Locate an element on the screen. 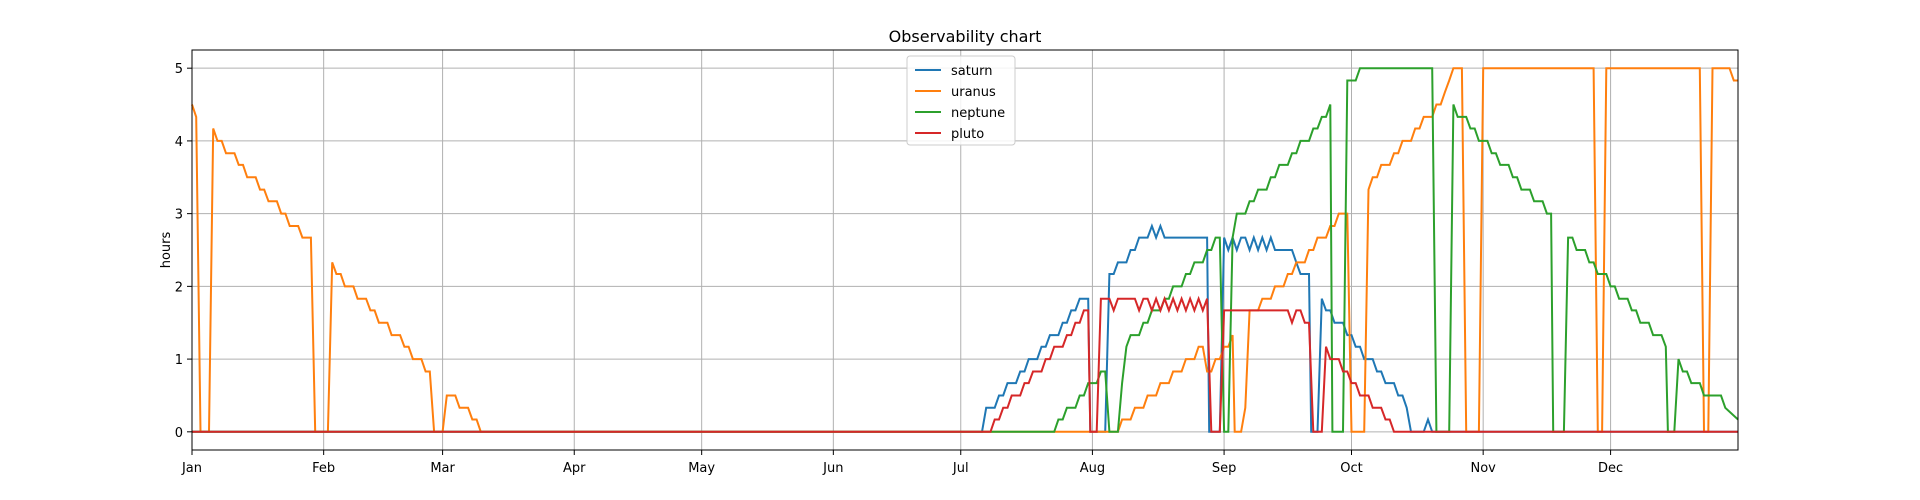  x-axis: Jan Feb Mar Apr May Jun Jul Aug Sep Oct Nov Dec is located at coordinates (902, 463).